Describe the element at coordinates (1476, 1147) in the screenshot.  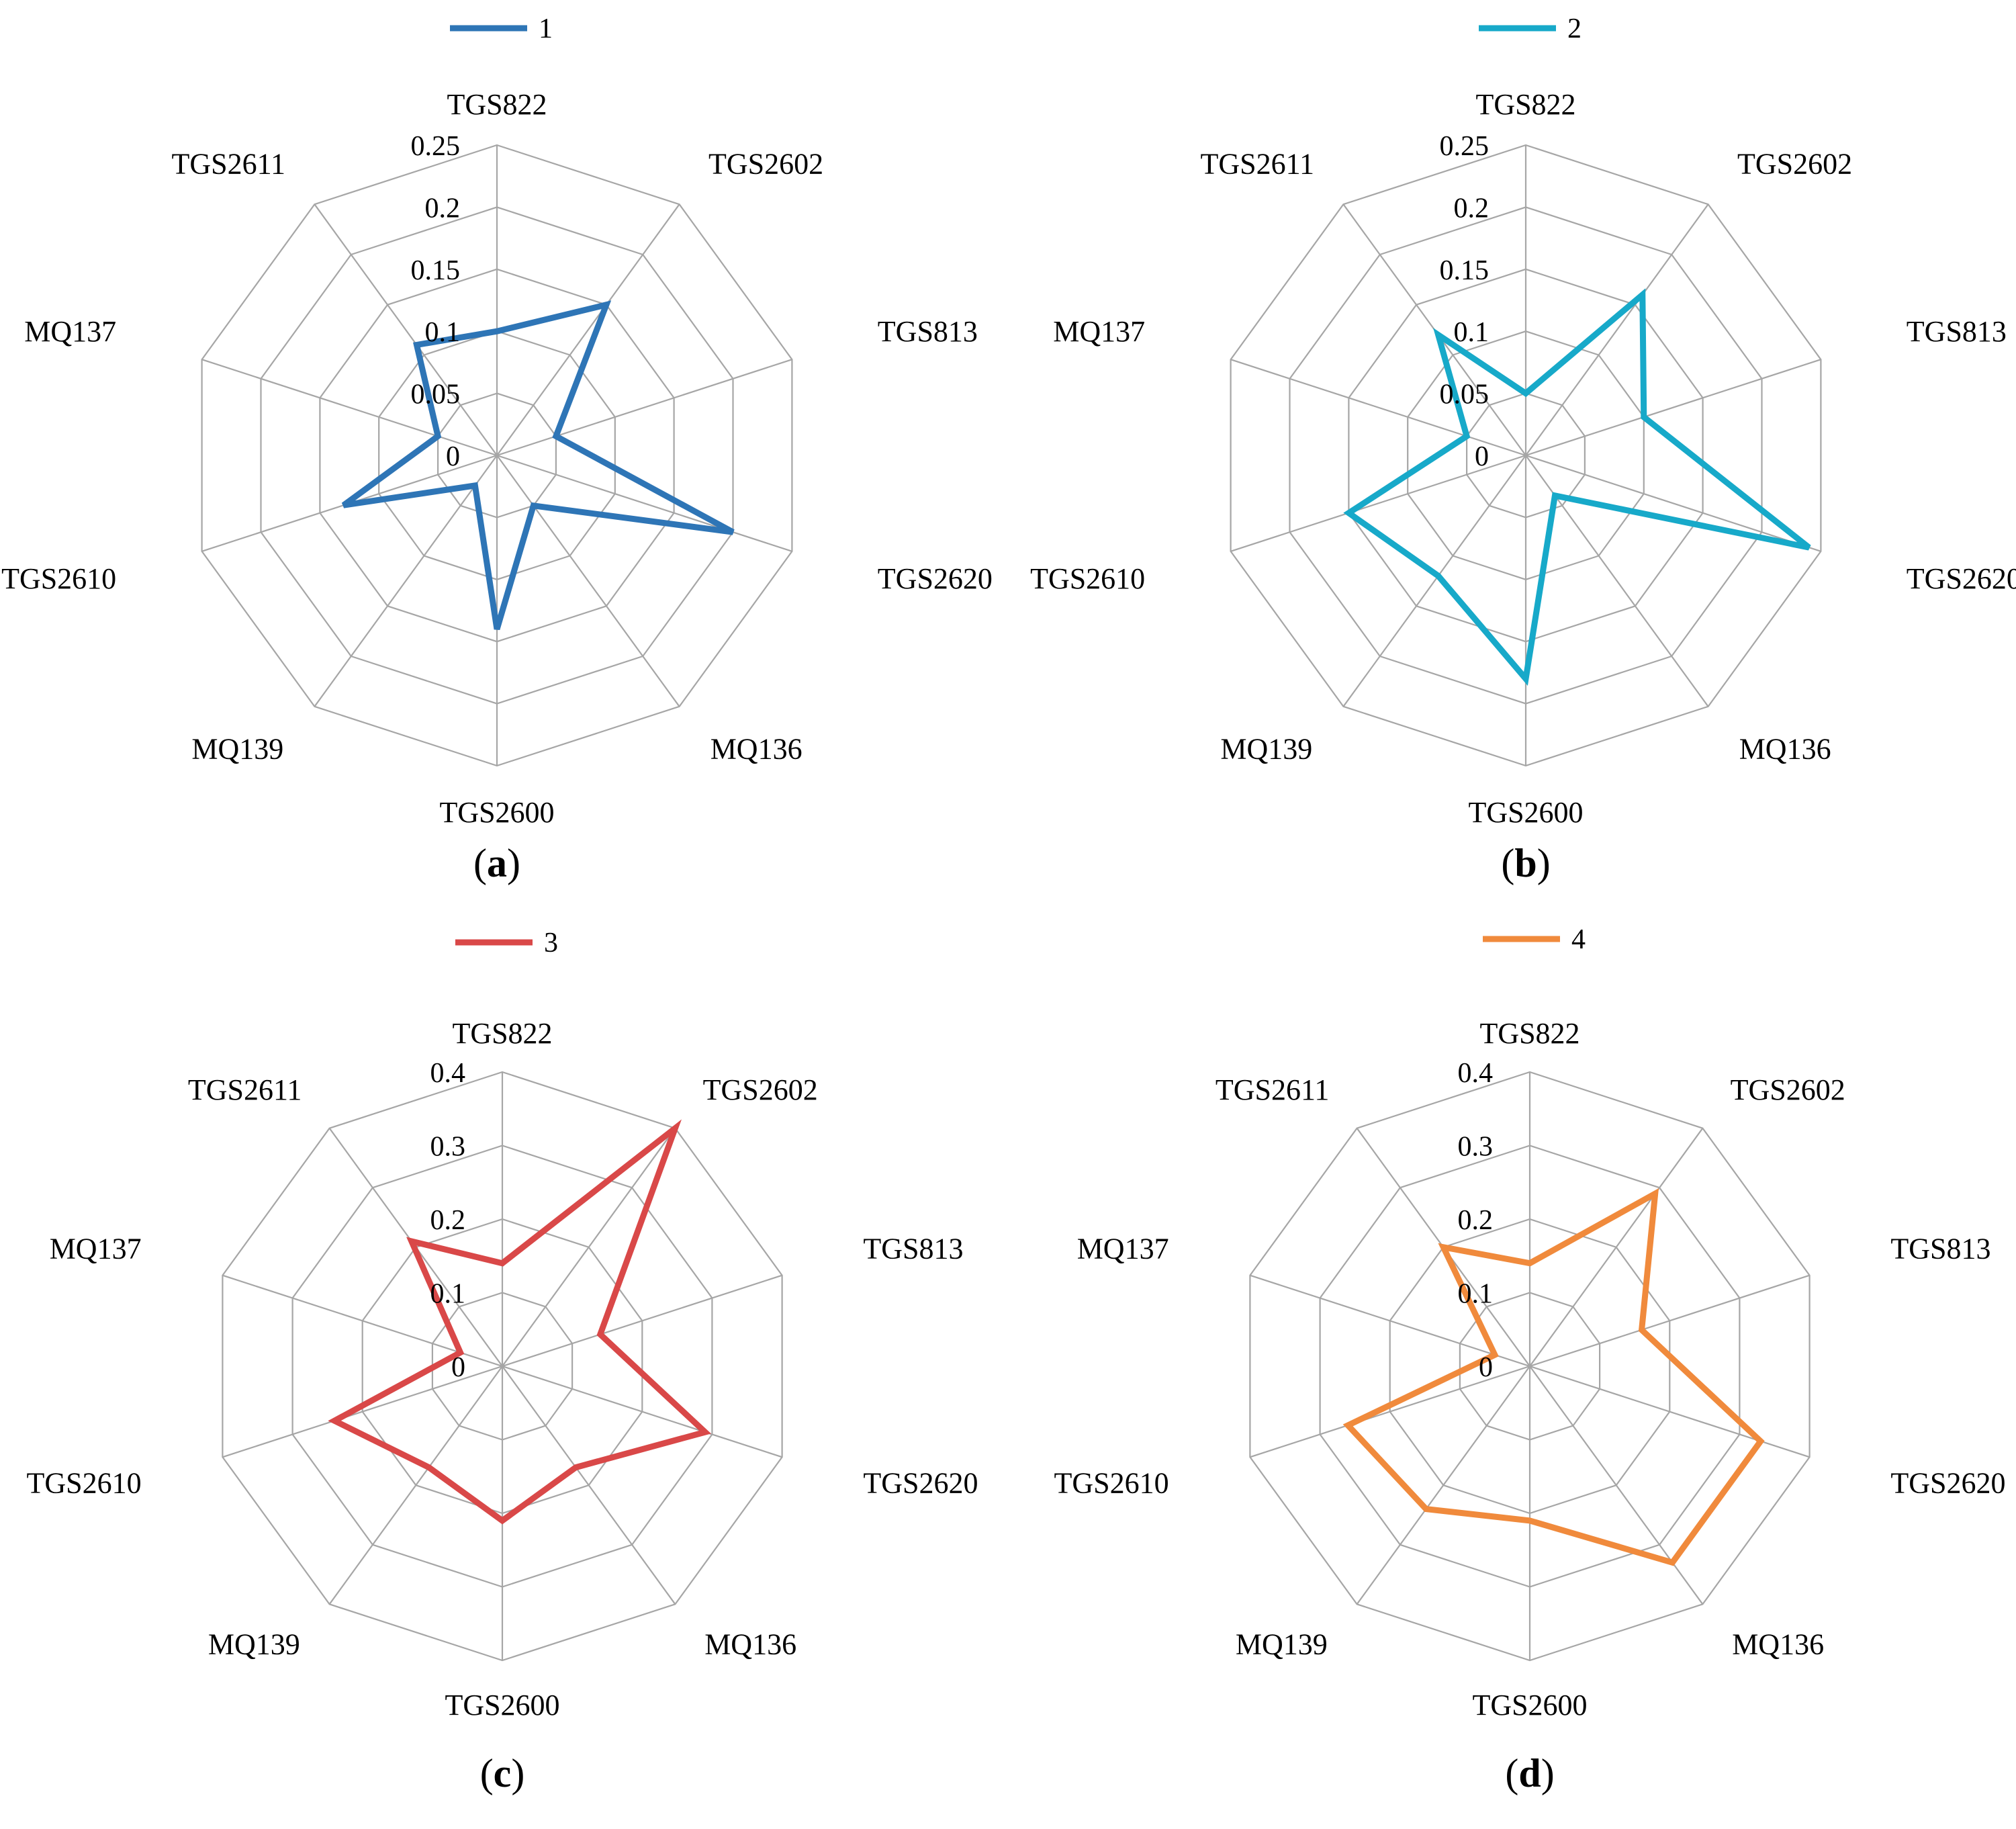
I see `tick-label: 0.3` at that location.